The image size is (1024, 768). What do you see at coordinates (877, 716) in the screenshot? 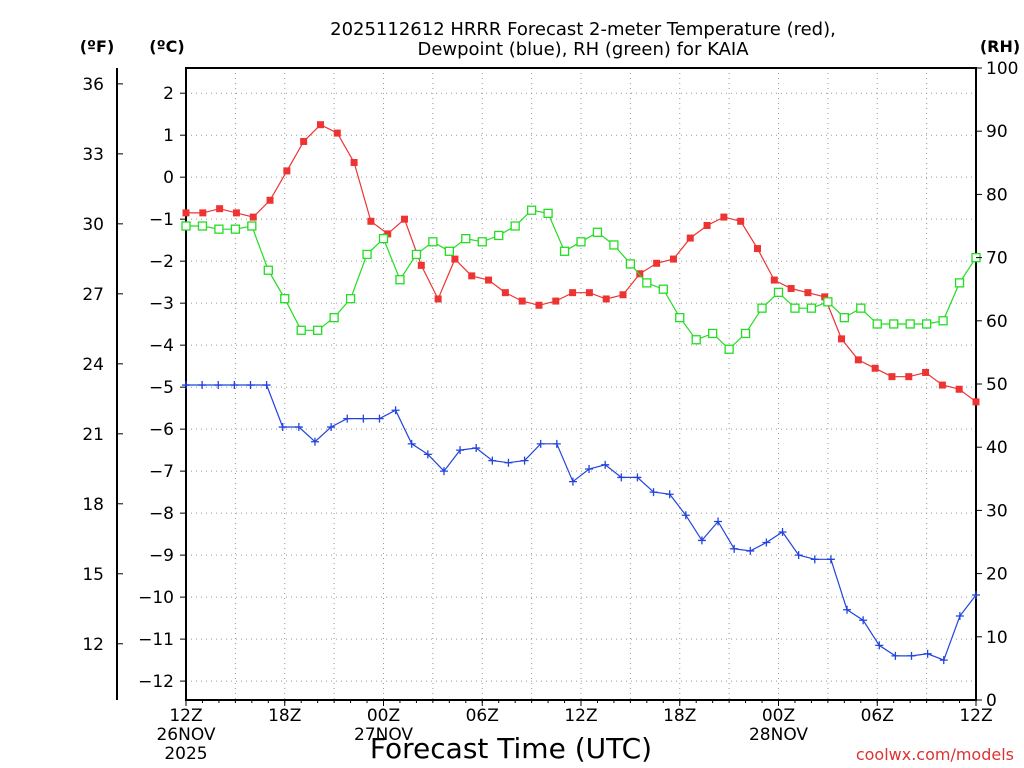
I see `x-tick-label: 06Z` at bounding box center [877, 716].